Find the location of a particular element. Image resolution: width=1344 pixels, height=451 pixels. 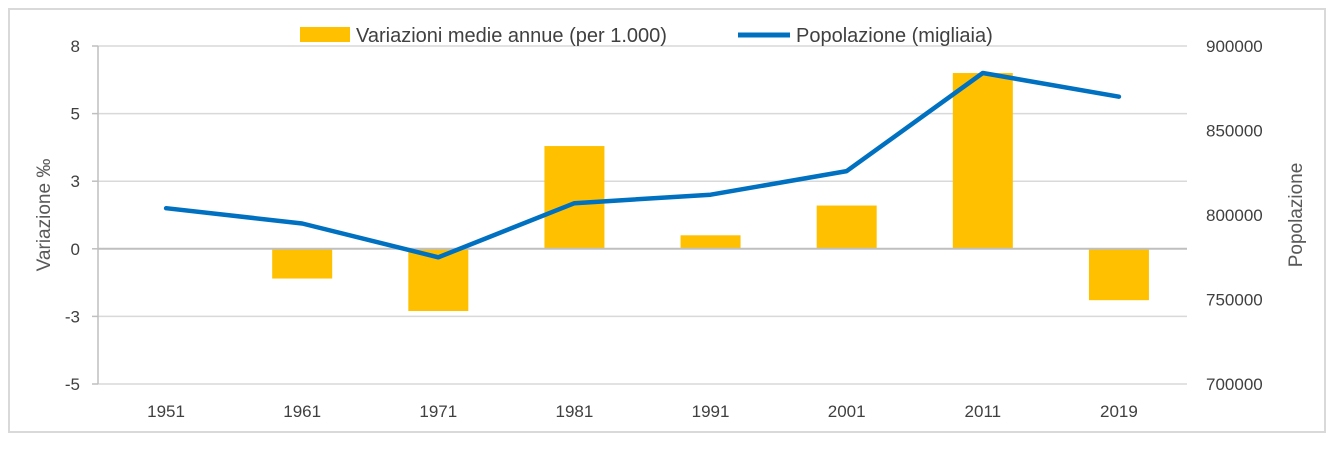

left-axis-title: Variazione ‰ is located at coordinates (44, 215).